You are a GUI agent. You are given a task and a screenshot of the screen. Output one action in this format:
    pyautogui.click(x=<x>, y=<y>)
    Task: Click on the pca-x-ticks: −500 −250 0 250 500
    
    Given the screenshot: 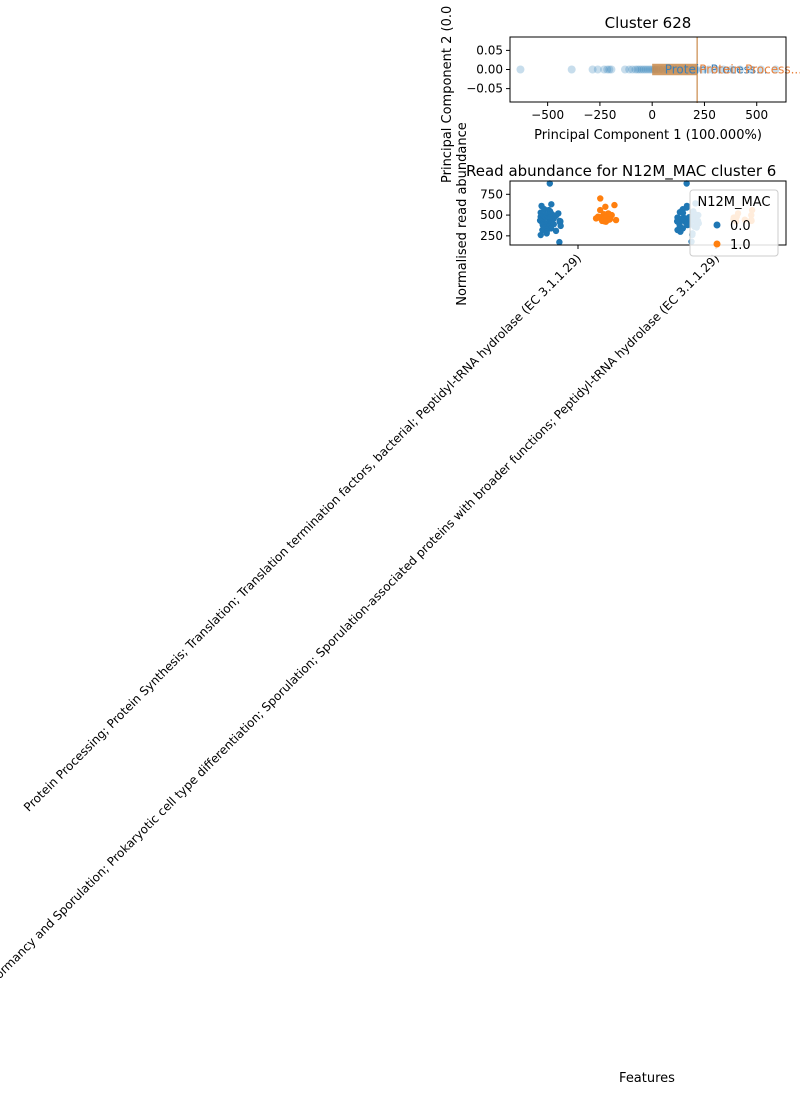 What is the action you would take?
    pyautogui.click(x=649, y=112)
    